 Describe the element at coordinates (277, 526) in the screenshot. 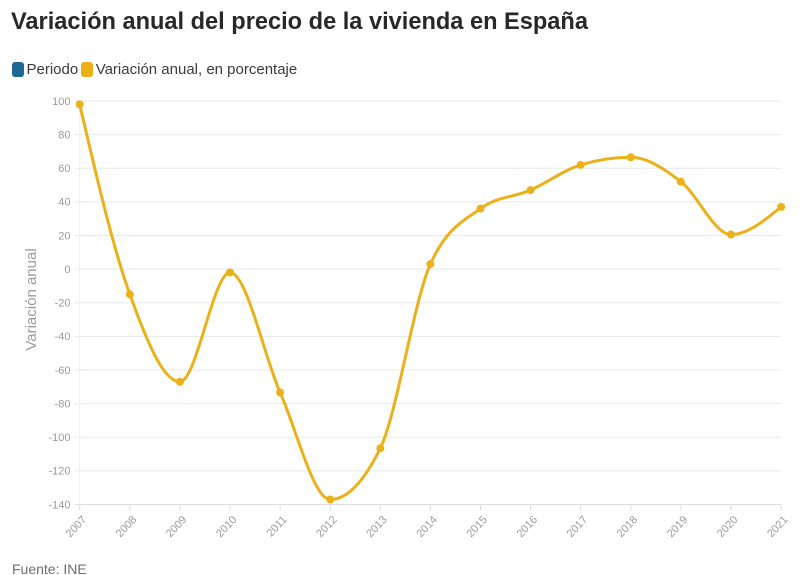

I see `svg-text: 2011` at that location.